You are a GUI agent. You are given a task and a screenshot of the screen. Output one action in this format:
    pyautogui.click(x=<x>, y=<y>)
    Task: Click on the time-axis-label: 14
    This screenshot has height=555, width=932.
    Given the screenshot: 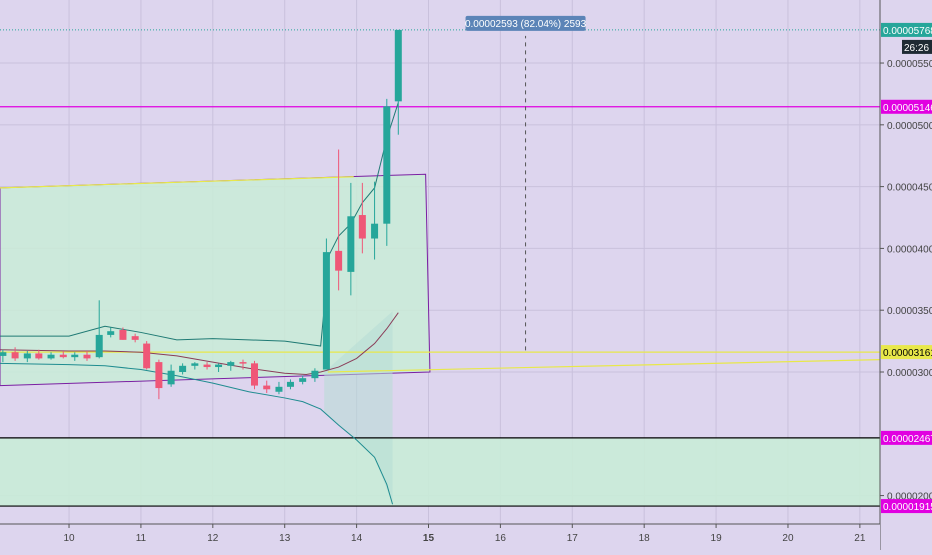 What is the action you would take?
    pyautogui.click(x=357, y=538)
    